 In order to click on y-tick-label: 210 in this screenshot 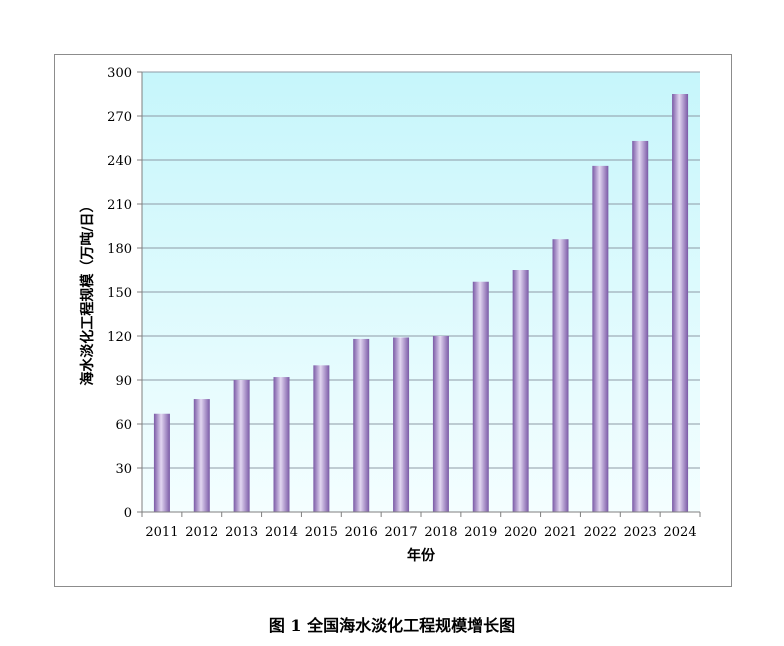, I will do `click(119, 205)`.